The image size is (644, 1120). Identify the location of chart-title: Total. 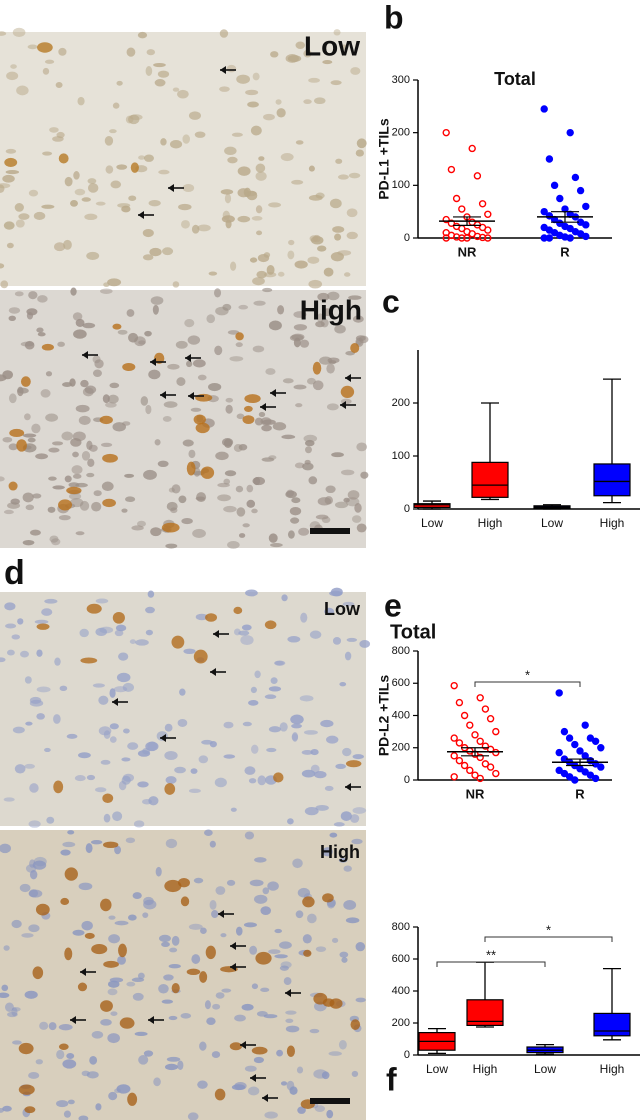
(515, 79).